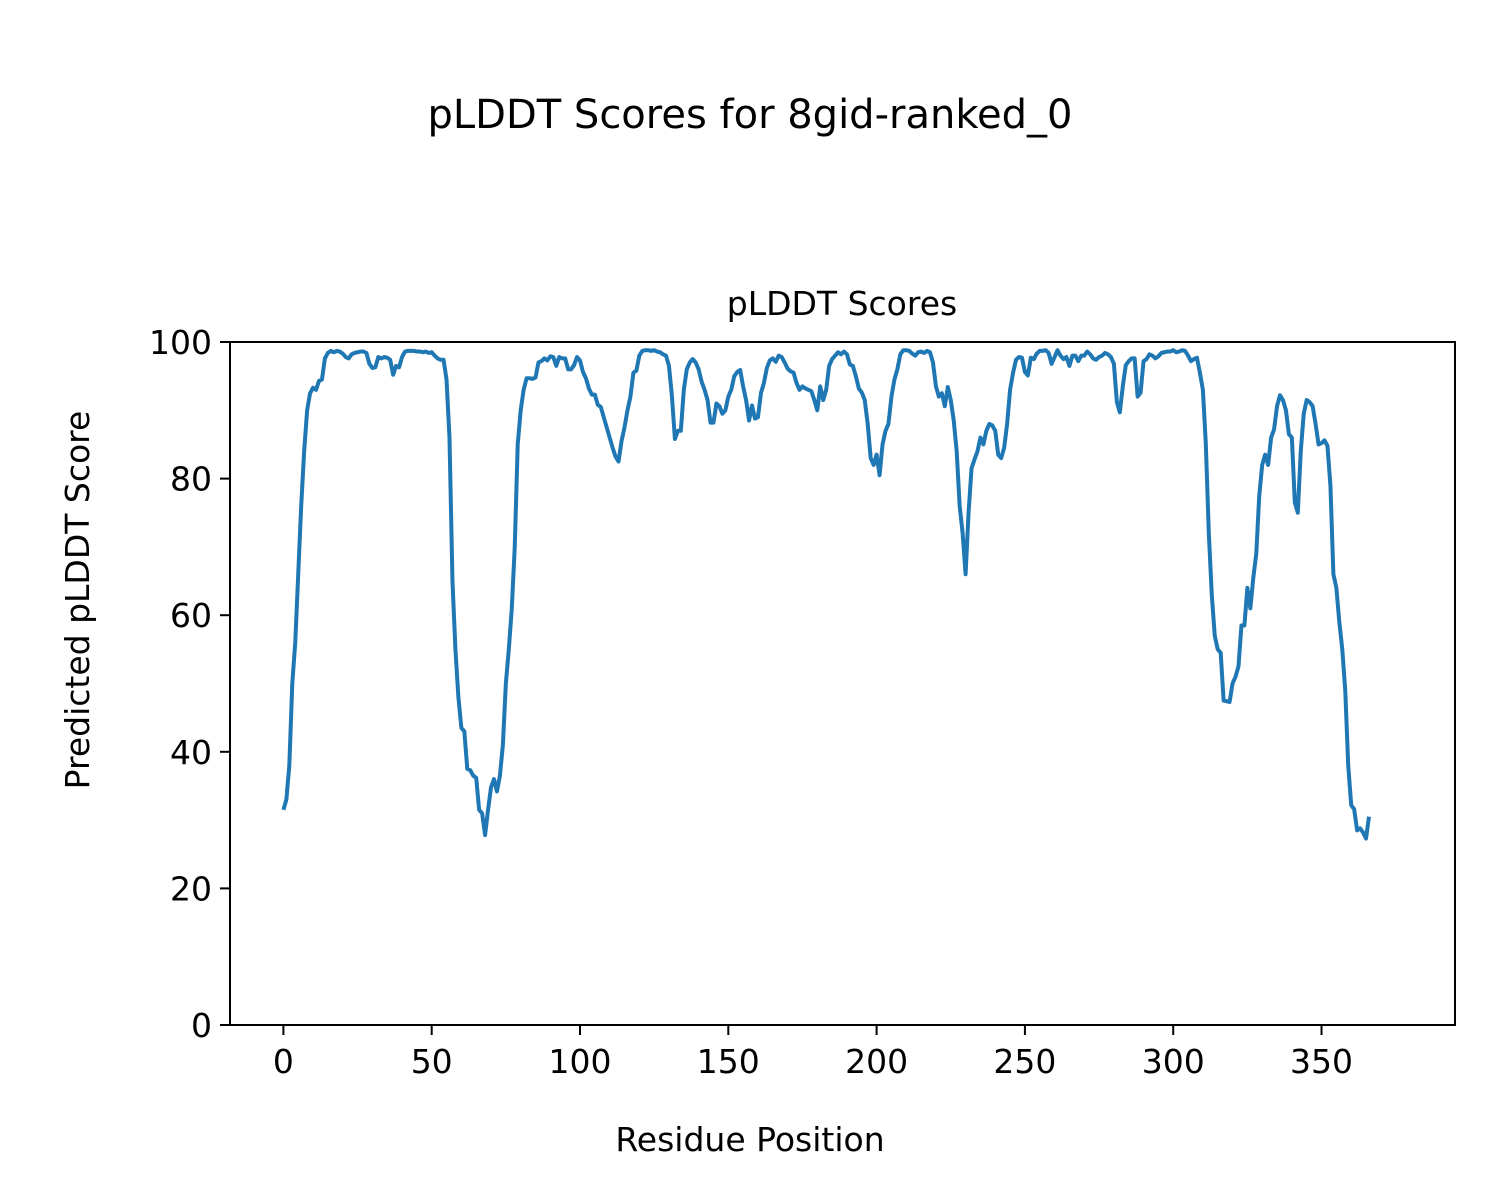 The image size is (1500, 1200). I want to click on y-tick-label: 60, so click(191, 615).